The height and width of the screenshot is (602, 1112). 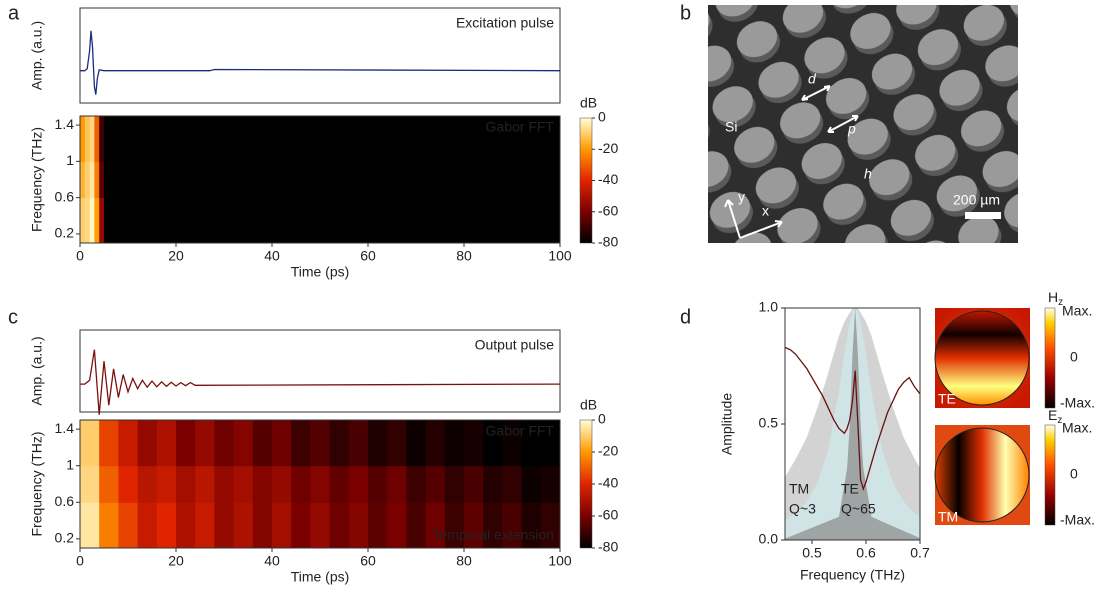 What do you see at coordinates (852, 419) in the screenshot?
I see `measured-line` at bounding box center [852, 419].